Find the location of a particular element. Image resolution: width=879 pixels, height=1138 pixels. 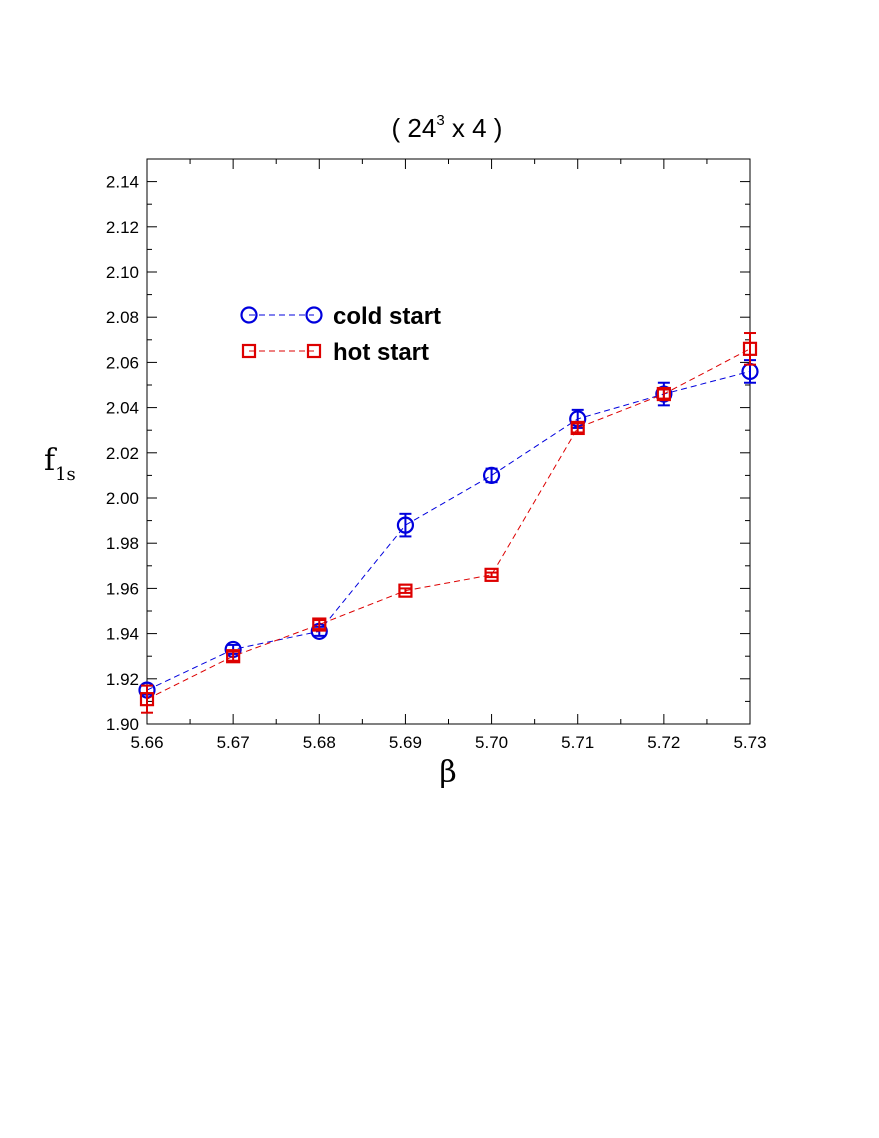

y-tick-label: 2.00 is located at coordinates (122, 498).